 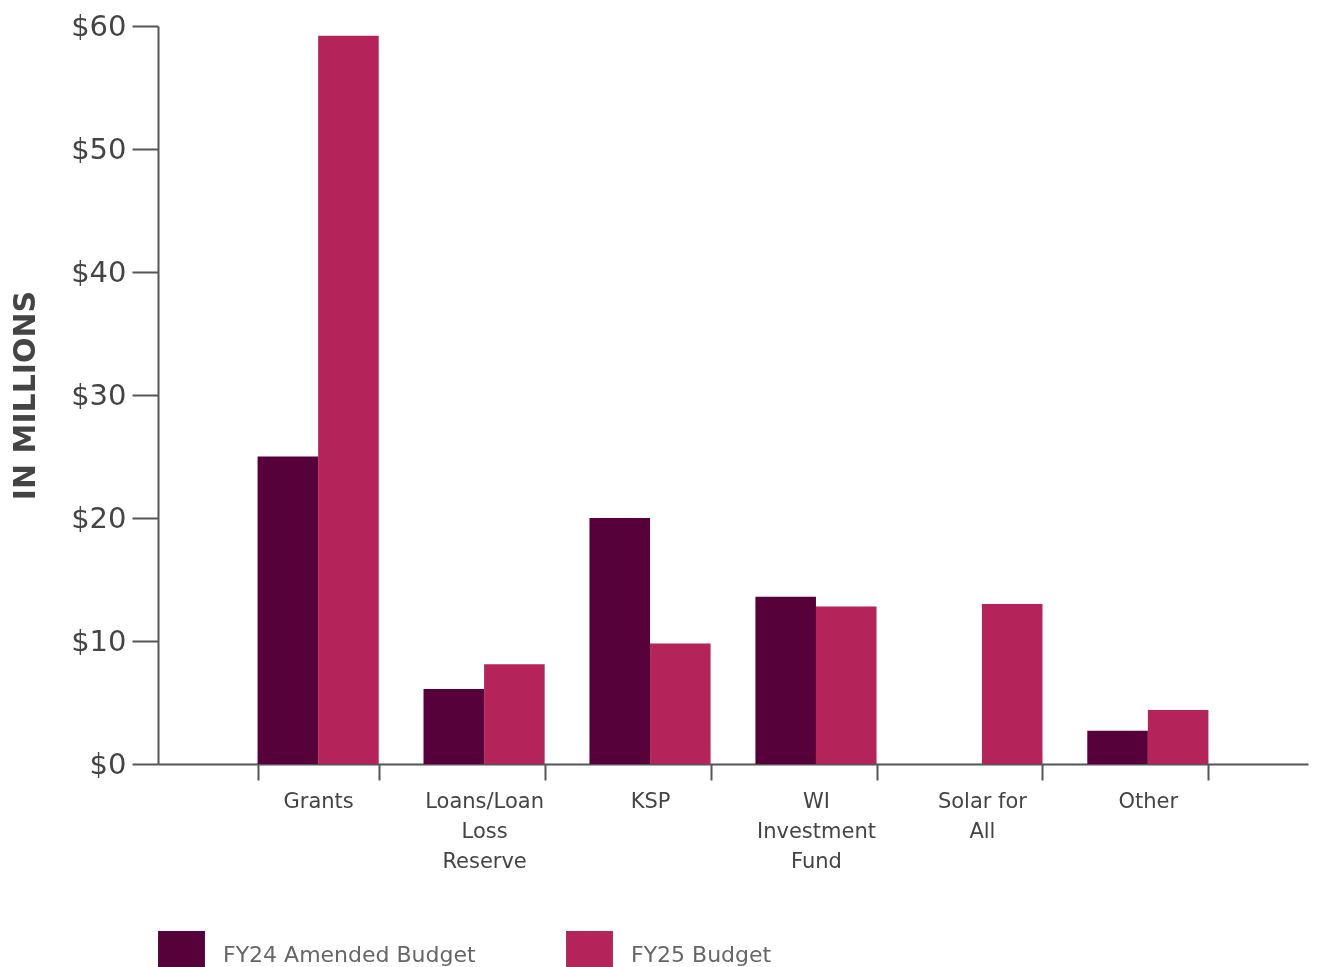 What do you see at coordinates (99, 517) in the screenshot?
I see `y-tick-label: $20` at bounding box center [99, 517].